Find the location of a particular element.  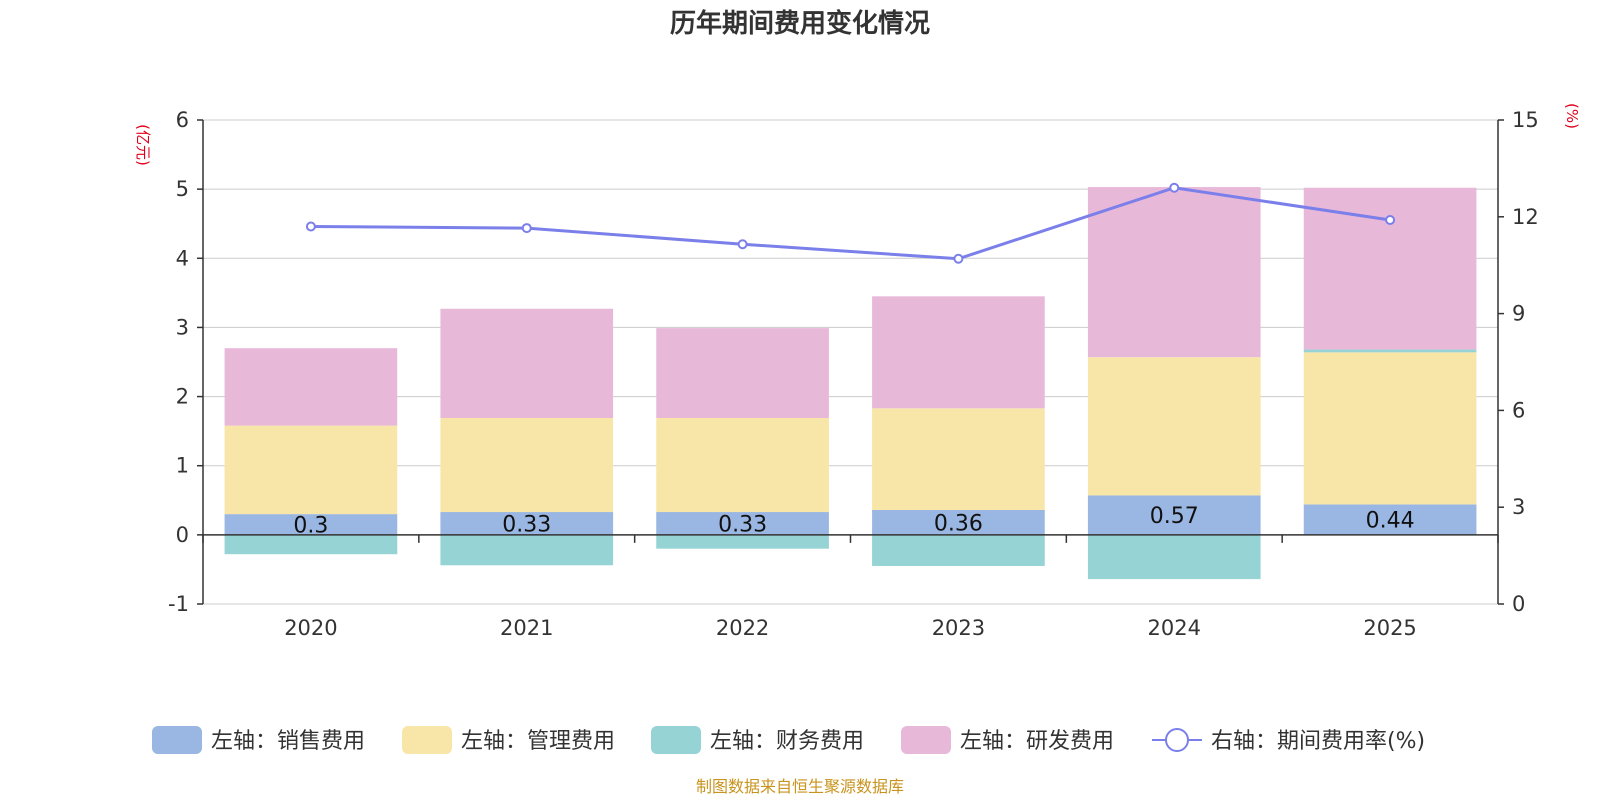

x-tick-label: 2021 is located at coordinates (526, 628).